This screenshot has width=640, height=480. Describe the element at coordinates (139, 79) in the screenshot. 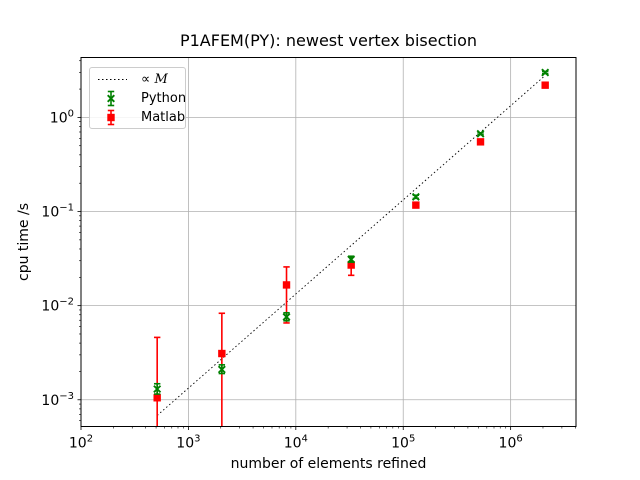

I see `legend-item-proportional: ∝ M` at that location.